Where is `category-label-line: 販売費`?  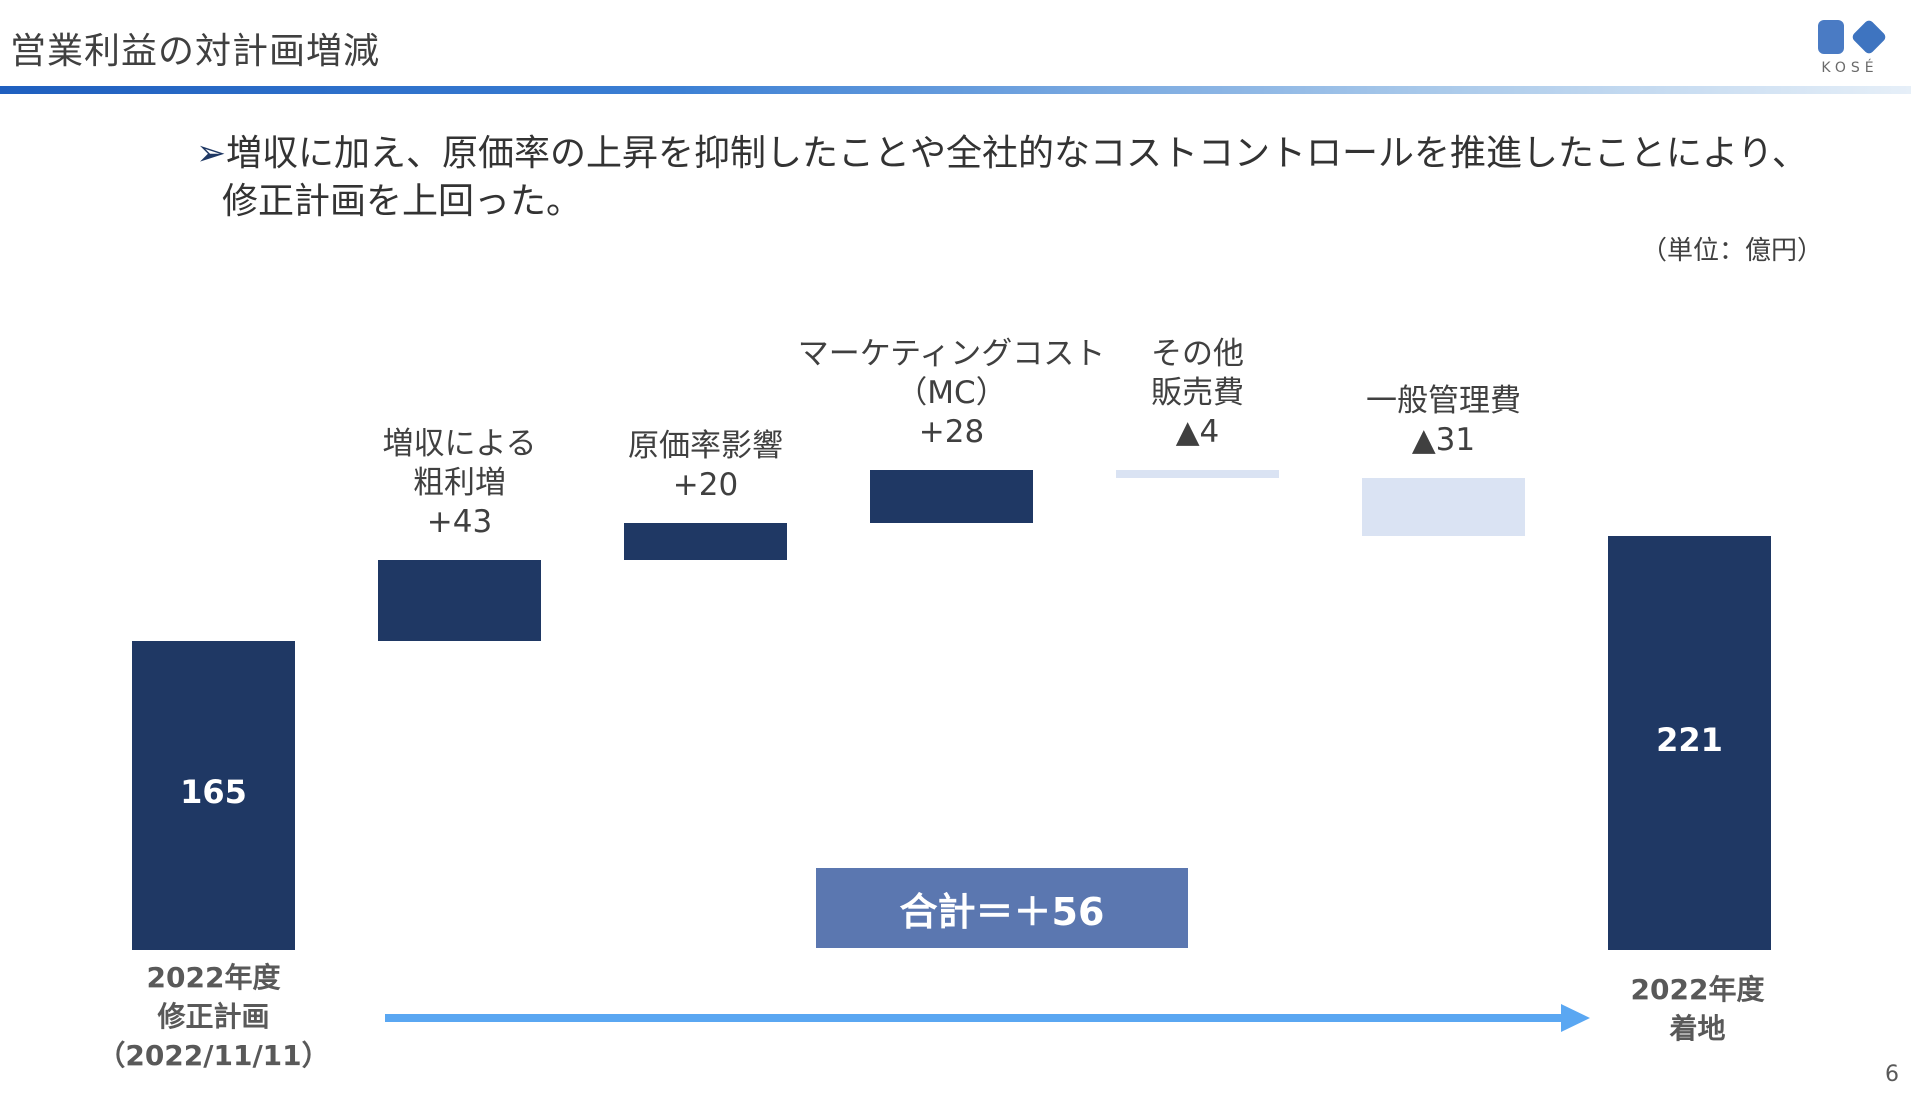
category-label-line: 販売費 is located at coordinates (1197, 393).